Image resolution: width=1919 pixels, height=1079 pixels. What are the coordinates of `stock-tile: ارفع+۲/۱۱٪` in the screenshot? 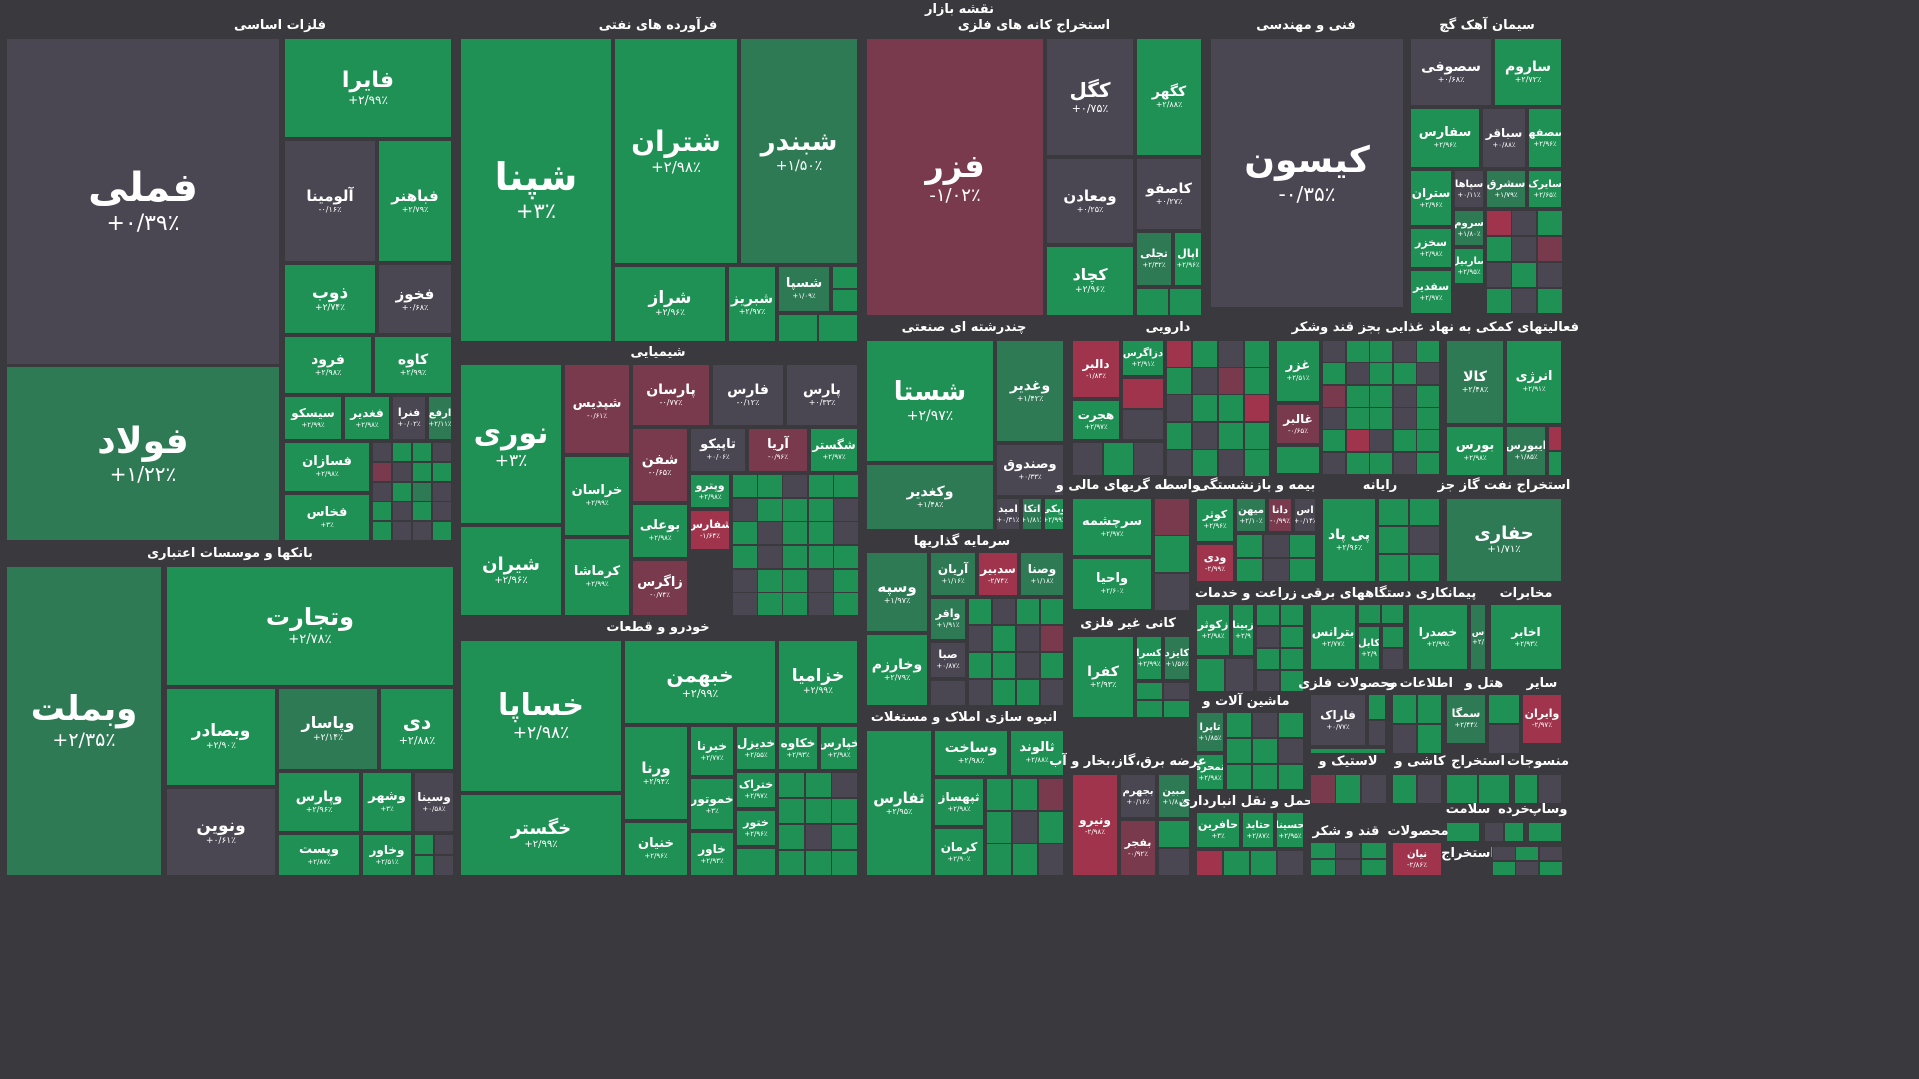 It's located at (440, 418).